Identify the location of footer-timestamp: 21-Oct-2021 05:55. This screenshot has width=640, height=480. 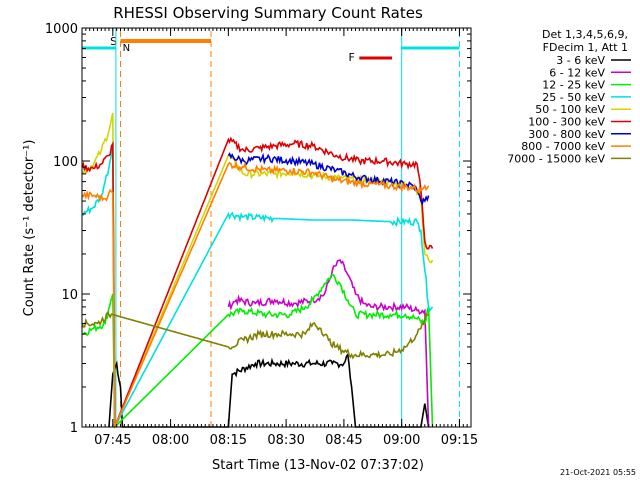
(598, 472).